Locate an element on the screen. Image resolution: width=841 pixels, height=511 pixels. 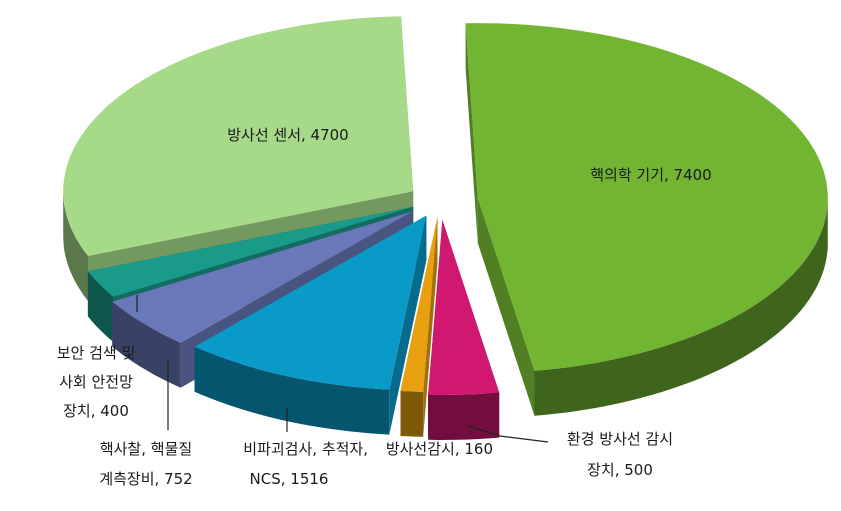
label-env-monitor-1: 장치, 500 is located at coordinates (620, 470).